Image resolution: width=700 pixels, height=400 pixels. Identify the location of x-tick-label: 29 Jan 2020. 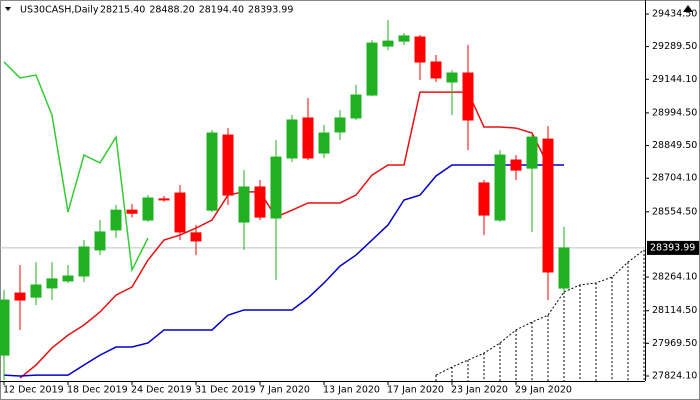
(543, 390).